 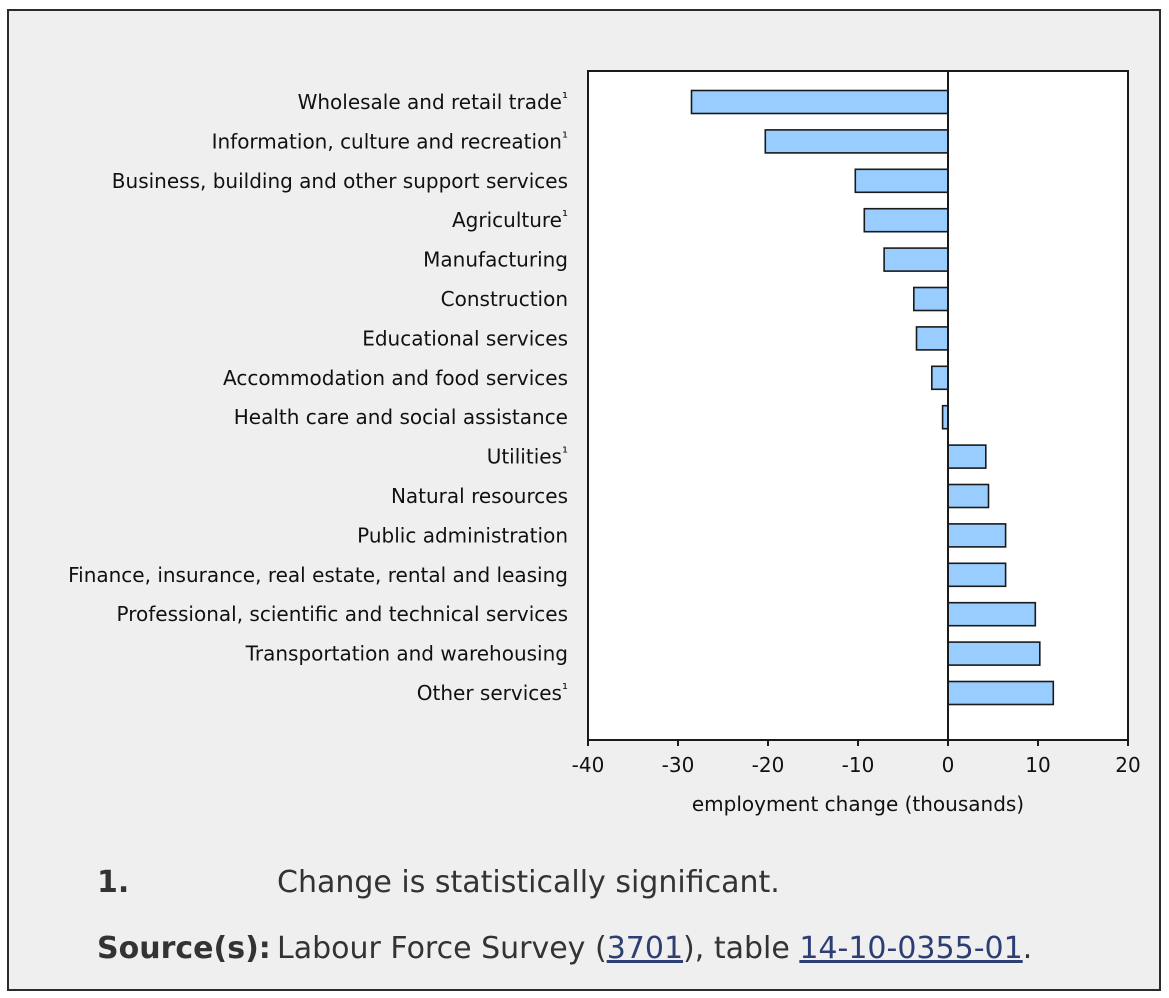 I want to click on category-name: Accommodation and food services, so click(x=395, y=378).